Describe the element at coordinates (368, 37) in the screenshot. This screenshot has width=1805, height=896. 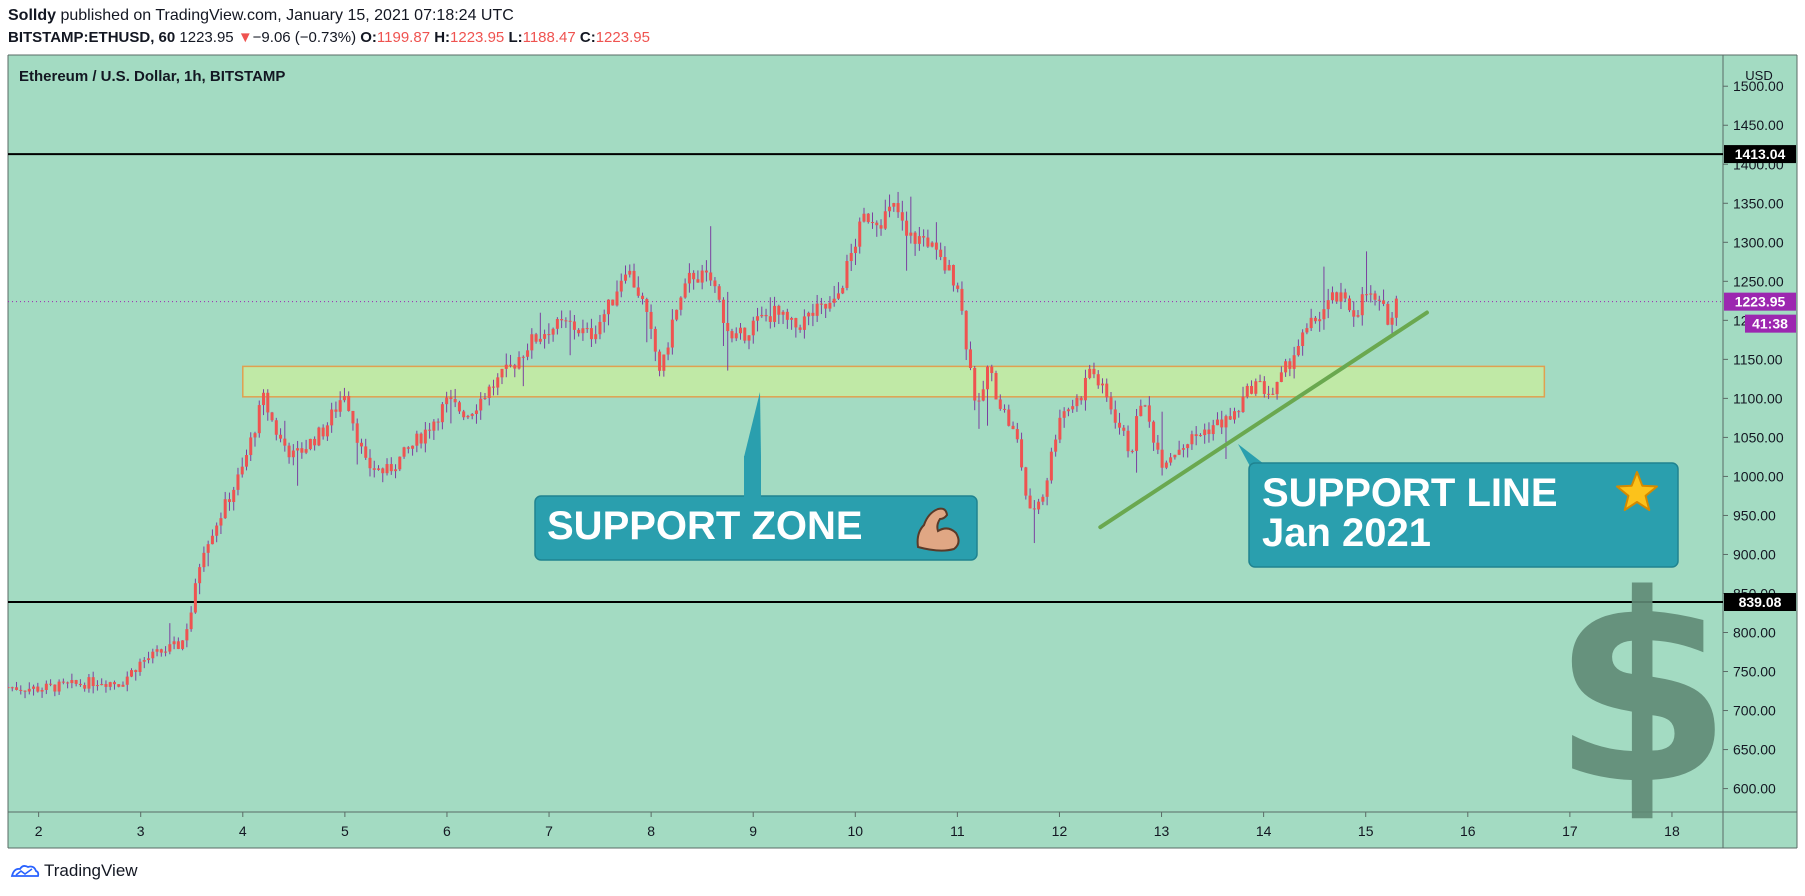
I see `open-label: O:` at that location.